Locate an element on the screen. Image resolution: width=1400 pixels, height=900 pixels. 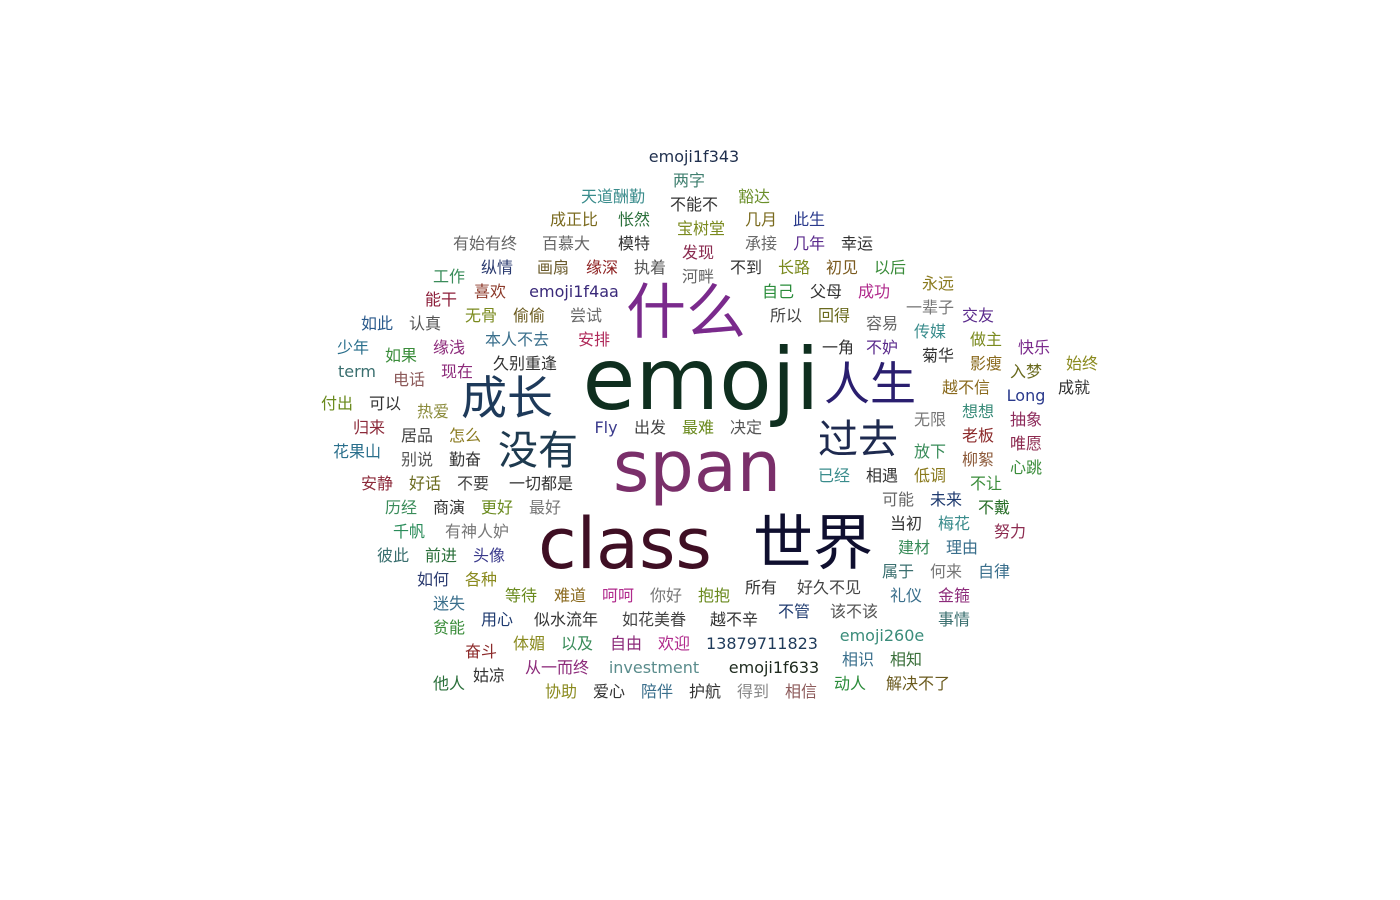
cloud-word: 千帆 is located at coordinates (409, 531).